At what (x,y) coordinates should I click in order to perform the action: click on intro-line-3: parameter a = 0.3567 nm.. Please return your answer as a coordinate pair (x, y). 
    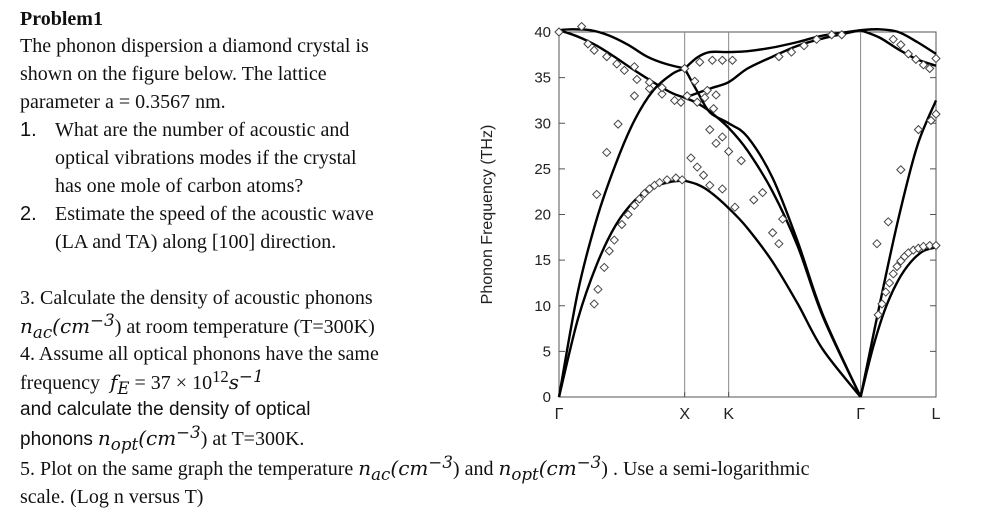
    Looking at the image, I should click on (123, 102).